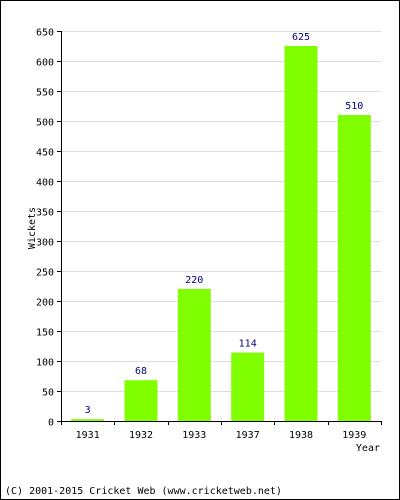 This screenshot has height=500, width=400. What do you see at coordinates (45, 153) in the screenshot?
I see `y-tick-label: 450` at bounding box center [45, 153].